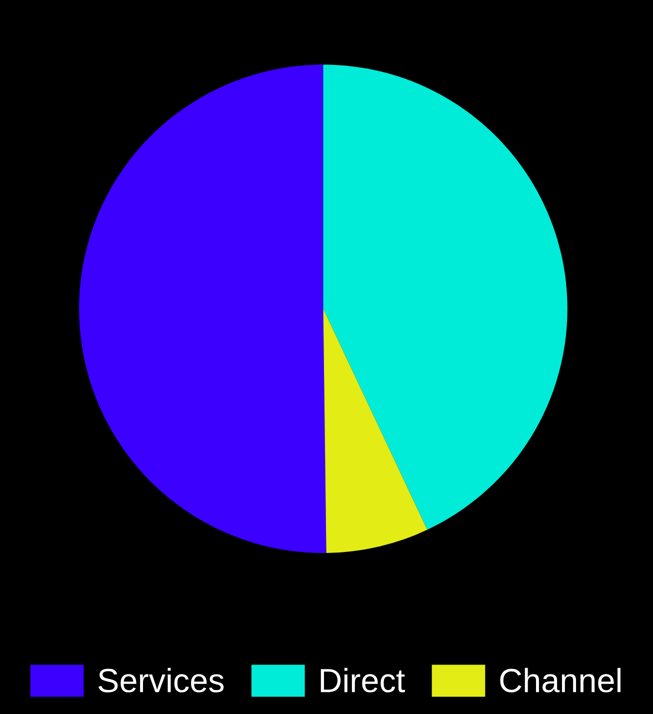 The image size is (653, 714). Describe the element at coordinates (362, 680) in the screenshot. I see `legend-label: Direct` at that location.